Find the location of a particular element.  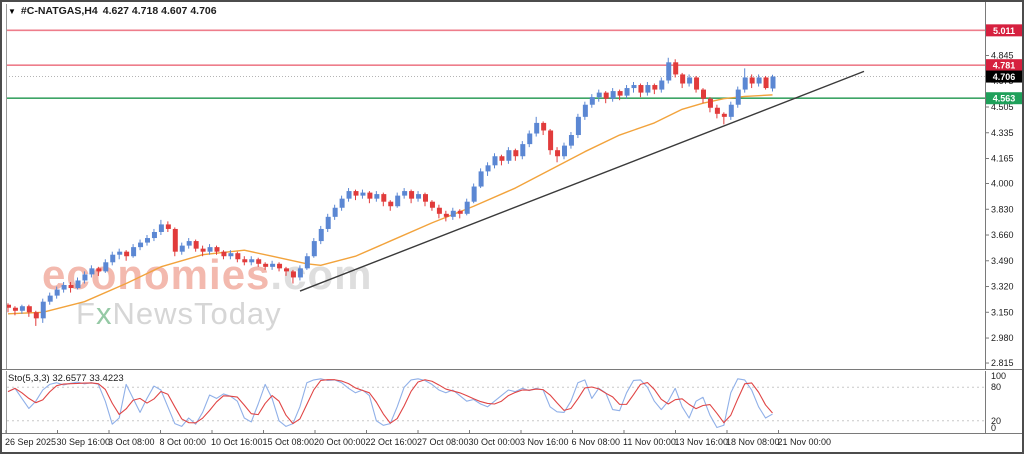

x-axis-date-label: 3 Nov 16:00 is located at coordinates (544, 442).